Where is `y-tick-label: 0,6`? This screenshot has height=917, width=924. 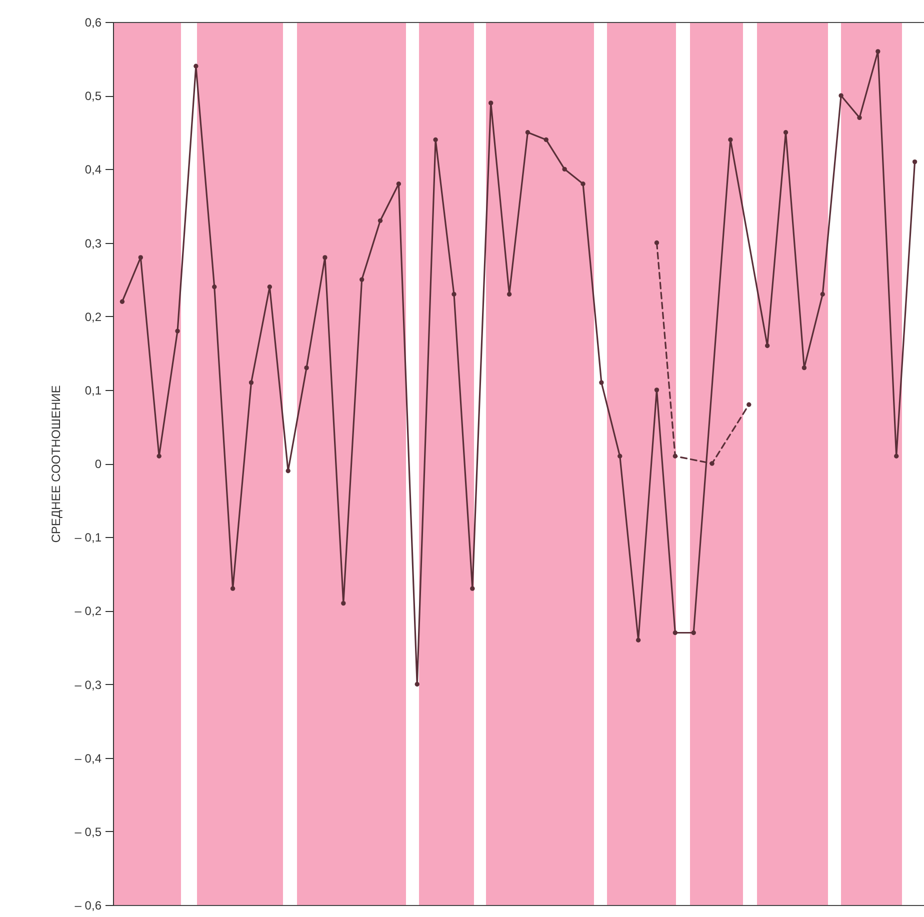 y-tick-label: 0,6 is located at coordinates (93, 23).